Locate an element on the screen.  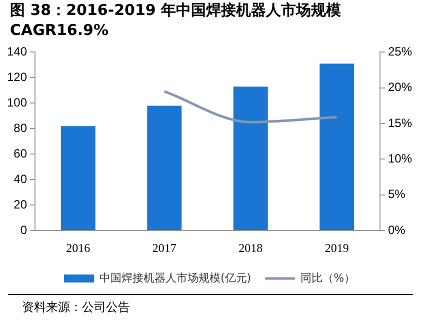
y-tick-label: 120 is located at coordinates (17, 77).